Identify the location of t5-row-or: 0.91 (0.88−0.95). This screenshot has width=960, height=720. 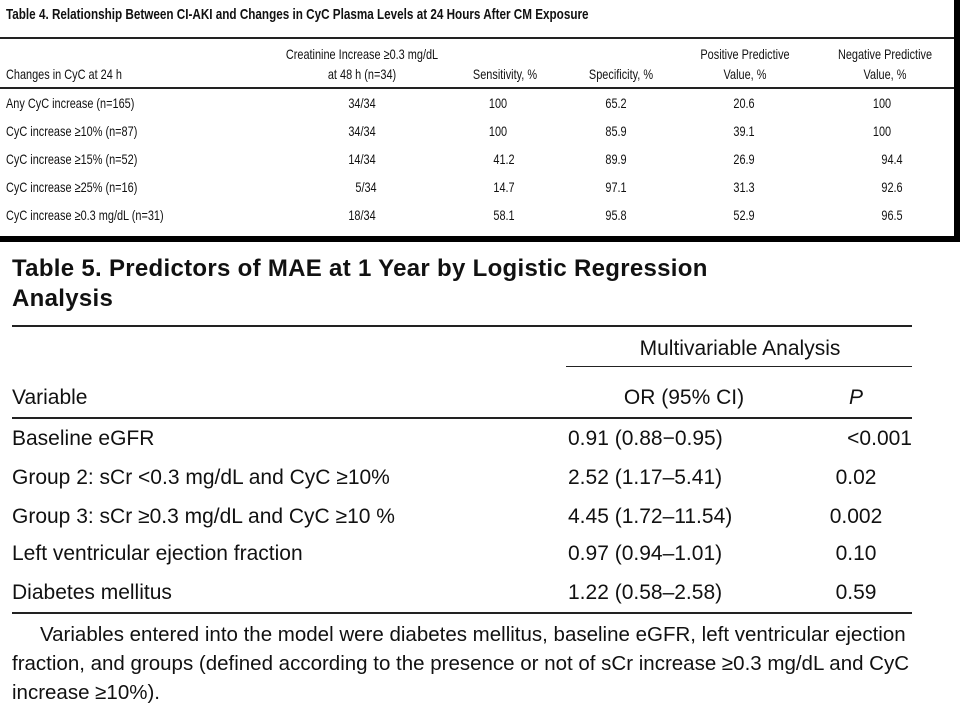
(645, 438).